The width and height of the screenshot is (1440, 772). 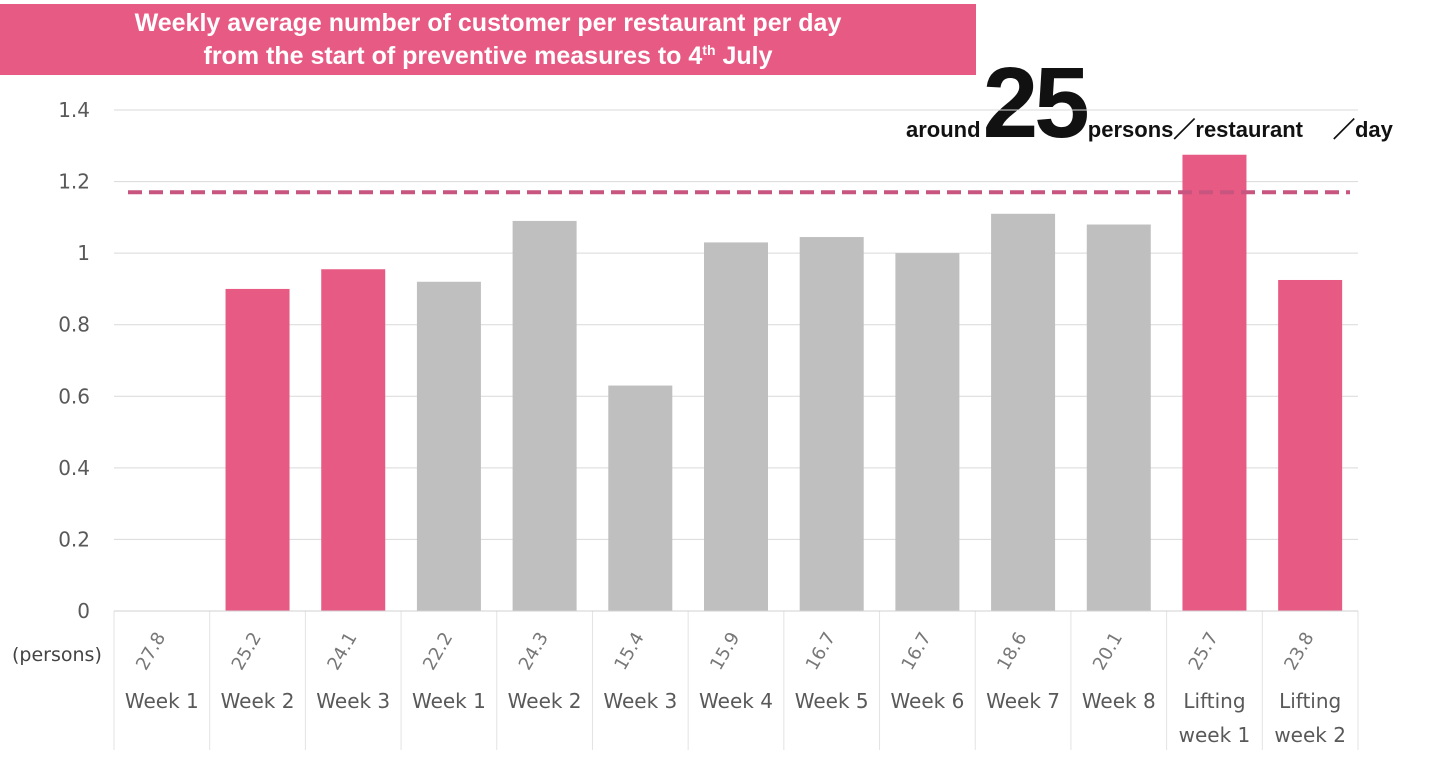 I want to click on y-tick-label: 0.6, so click(x=74, y=396).